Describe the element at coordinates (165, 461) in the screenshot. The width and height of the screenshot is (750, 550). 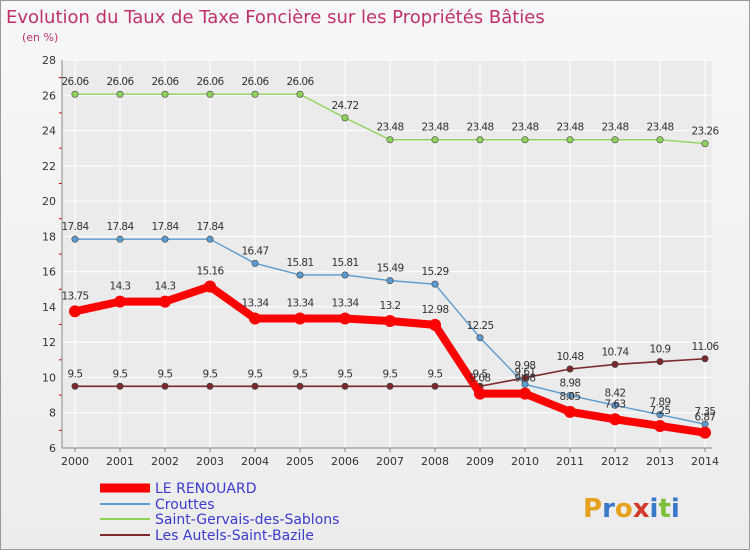
I see `x-tick-label: 2002` at that location.